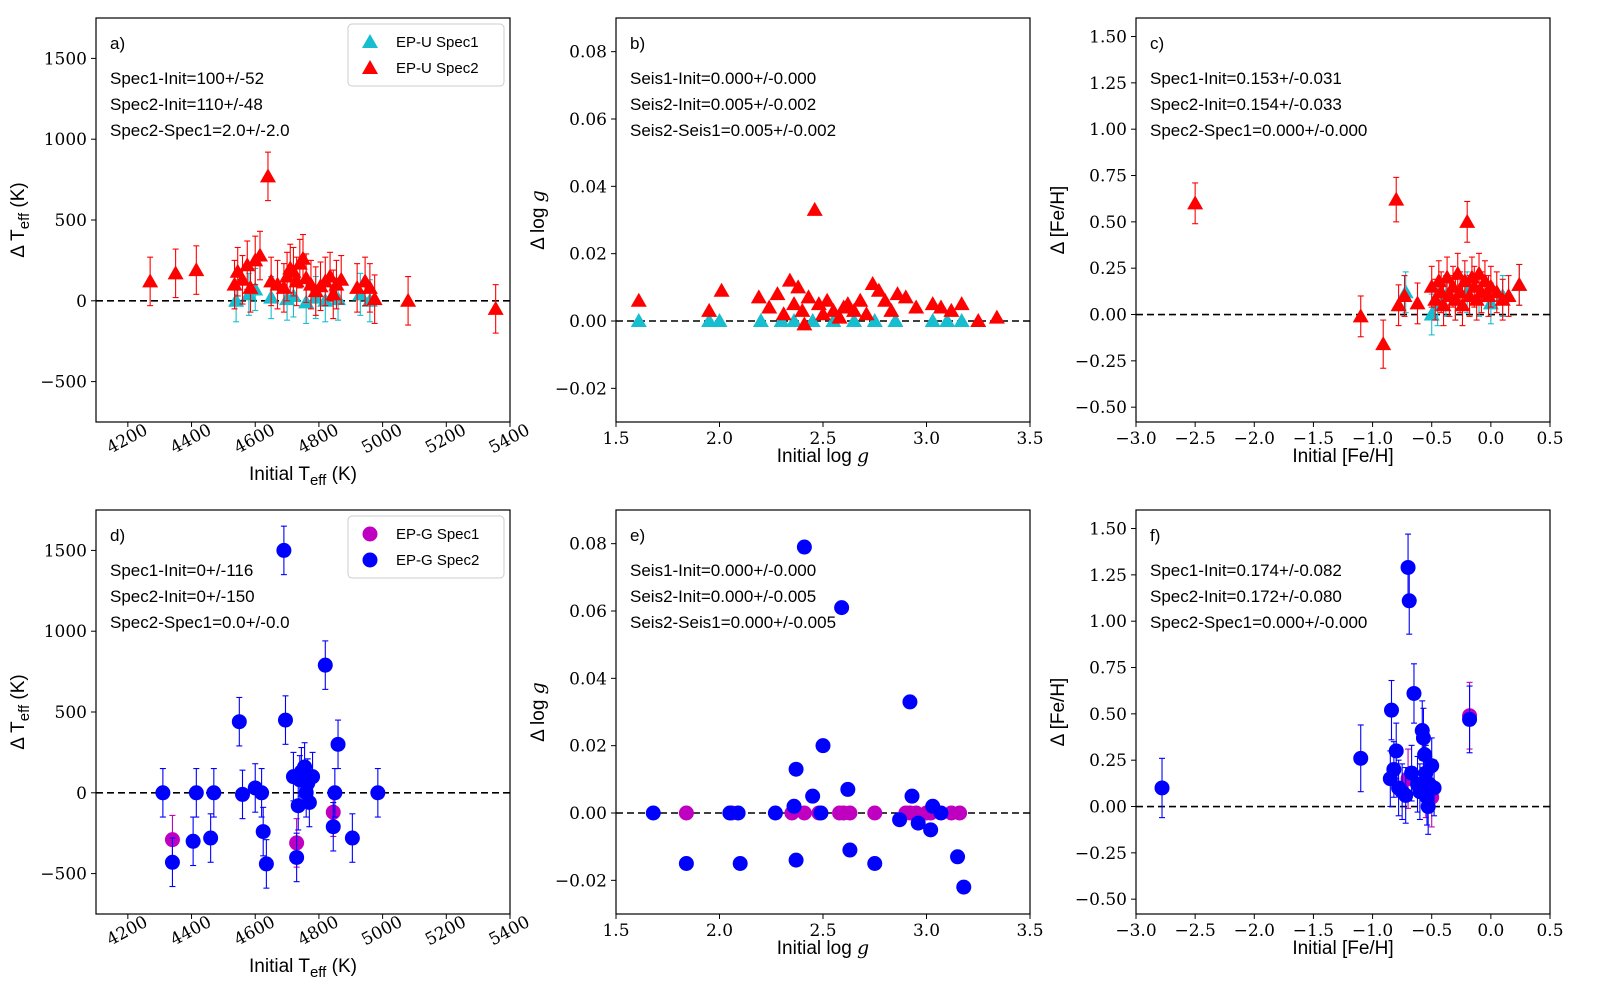  Describe the element at coordinates (588, 612) in the screenshot. I see `y-tick-label: 0.06` at that location.